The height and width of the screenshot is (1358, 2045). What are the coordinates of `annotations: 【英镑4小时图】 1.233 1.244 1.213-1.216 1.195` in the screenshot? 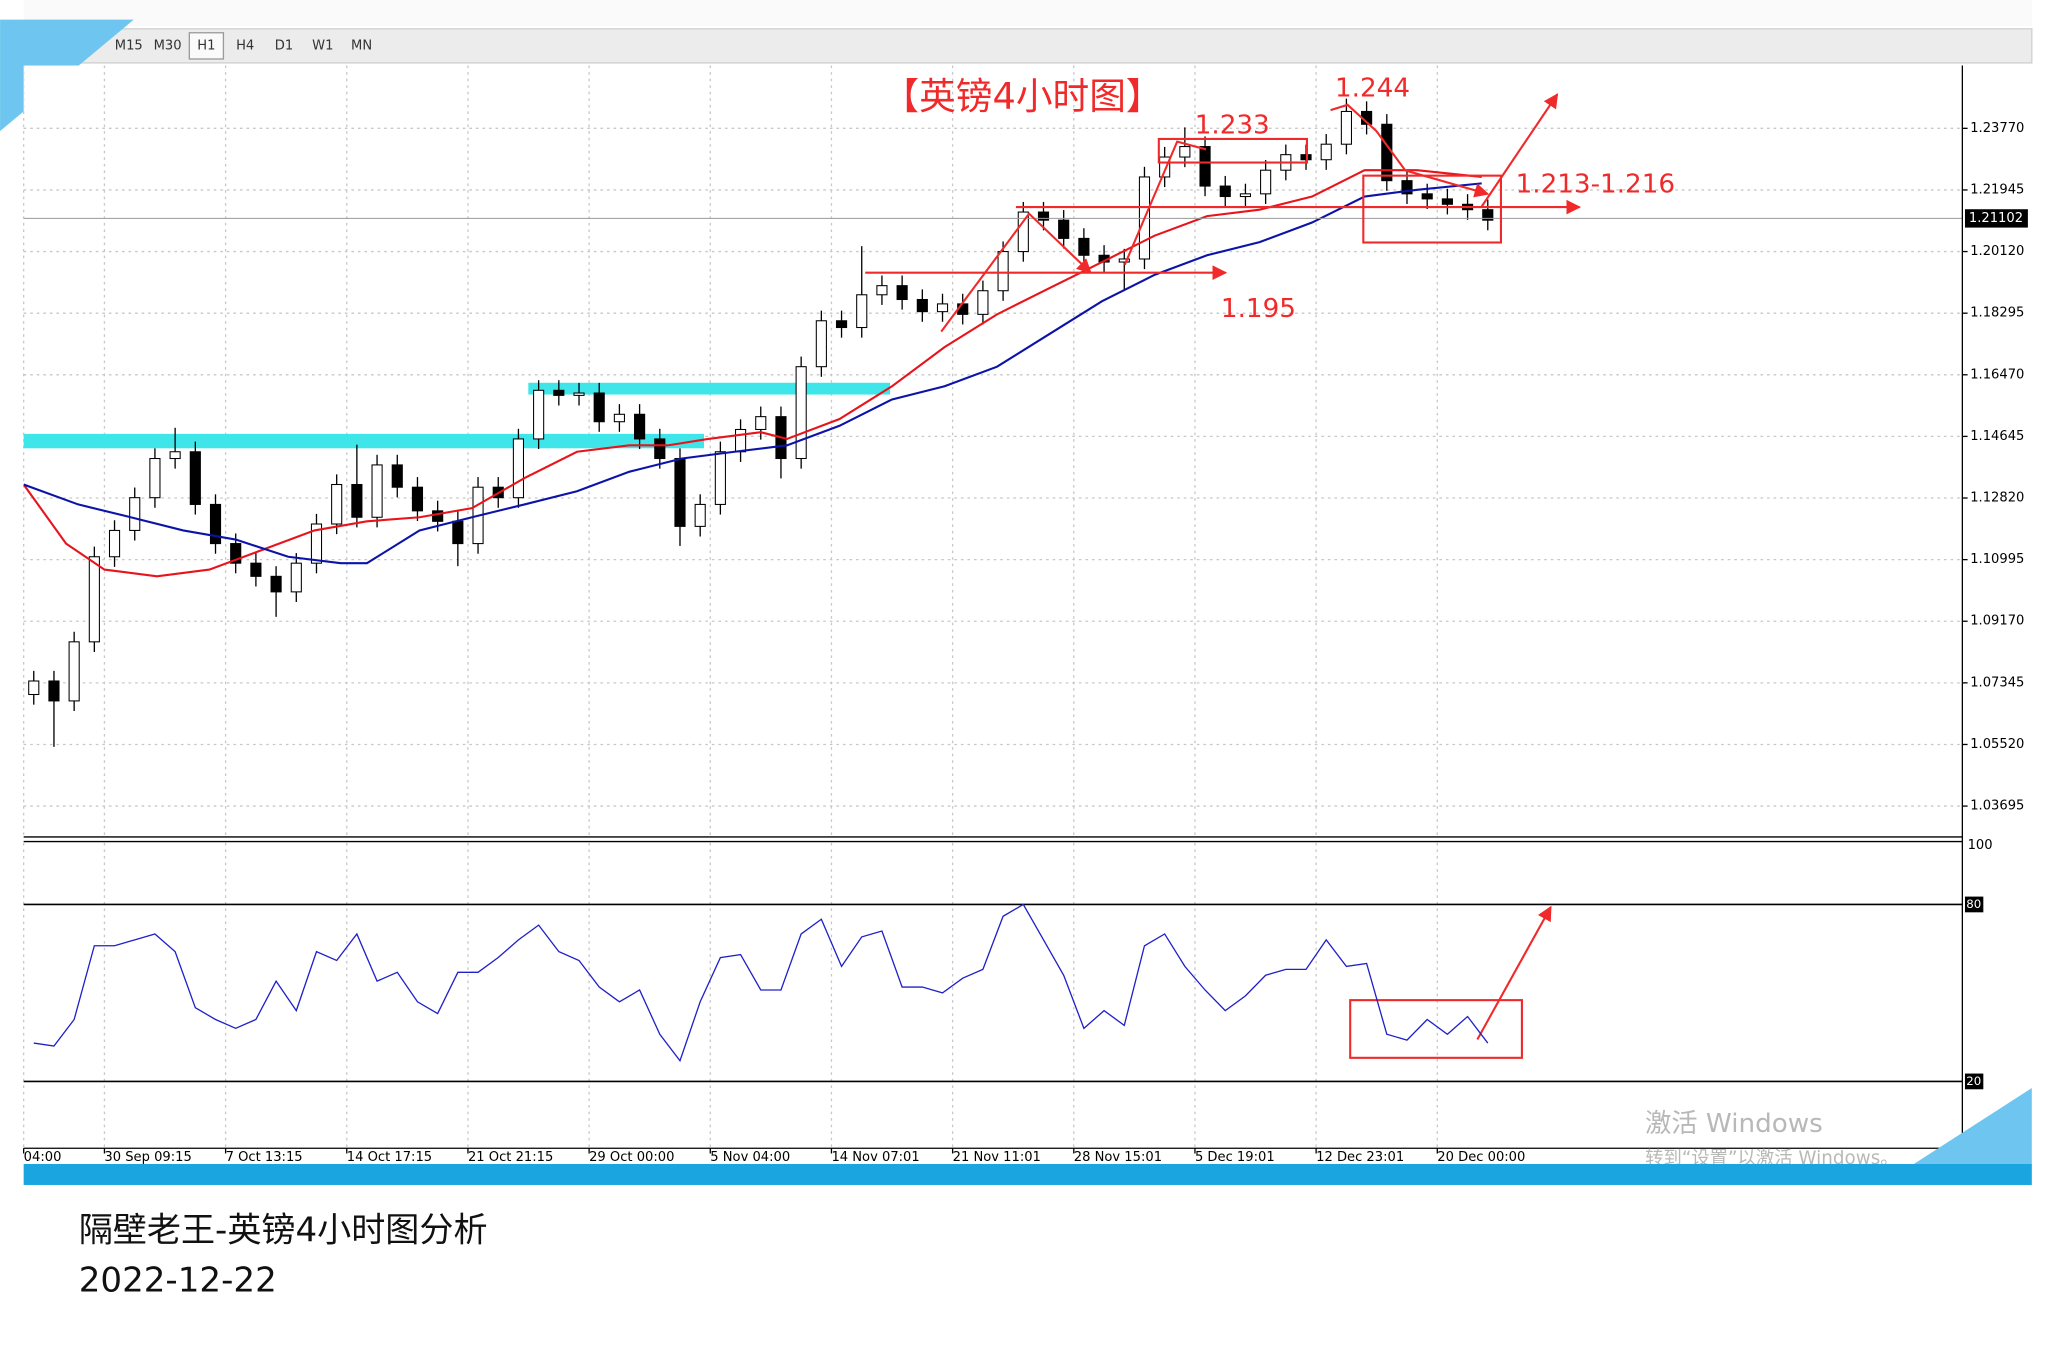 It's located at (1278, 199).